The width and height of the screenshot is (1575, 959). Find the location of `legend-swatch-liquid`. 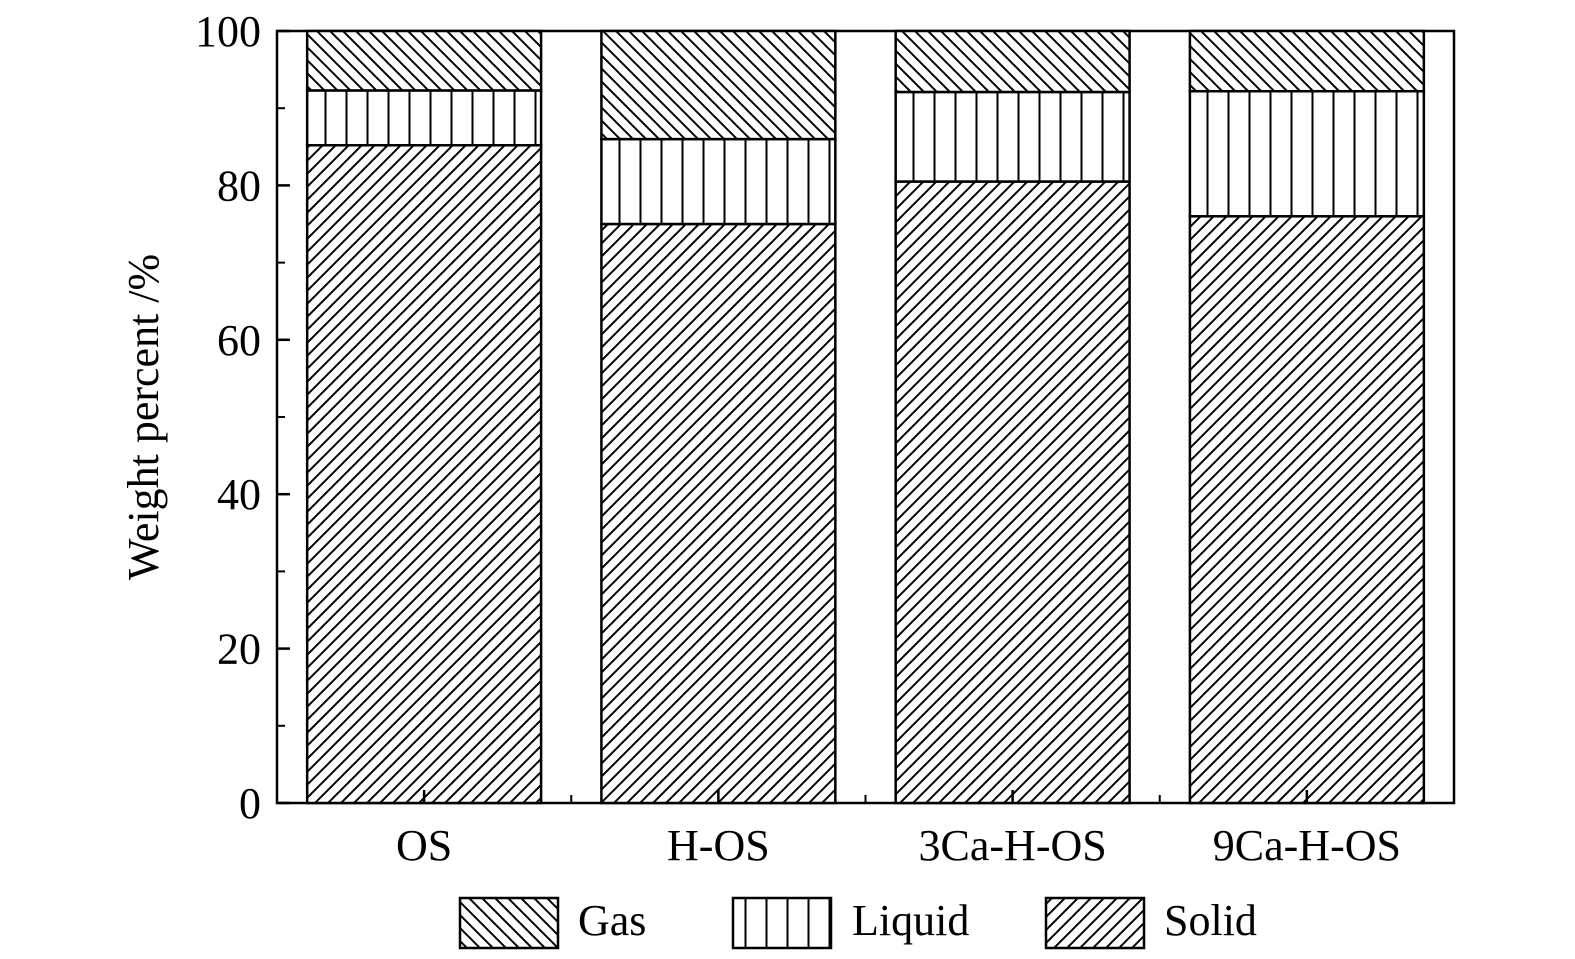

legend-swatch-liquid is located at coordinates (782, 923).